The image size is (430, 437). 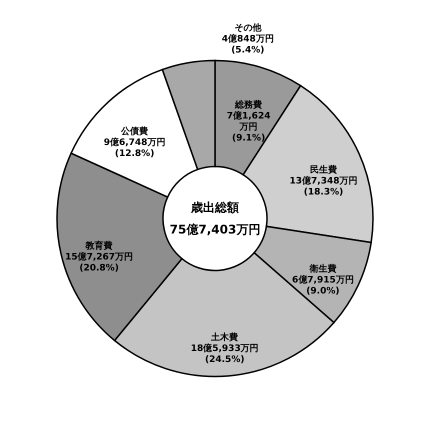 I want to click on slice-label: 民生費, so click(x=324, y=170).